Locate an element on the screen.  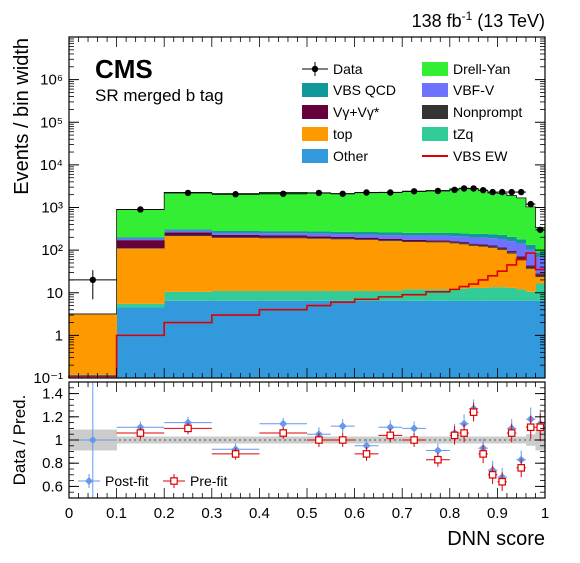
legend-entry-nonprompt: Nonprompt is located at coordinates (472, 112).